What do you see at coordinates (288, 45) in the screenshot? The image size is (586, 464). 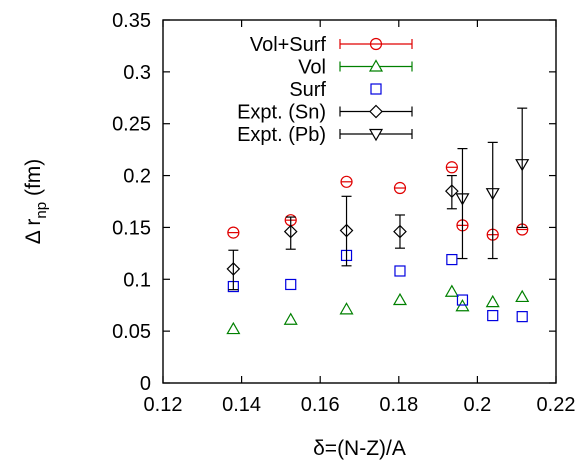 I see `legend-label: Vol+Surf` at bounding box center [288, 45].